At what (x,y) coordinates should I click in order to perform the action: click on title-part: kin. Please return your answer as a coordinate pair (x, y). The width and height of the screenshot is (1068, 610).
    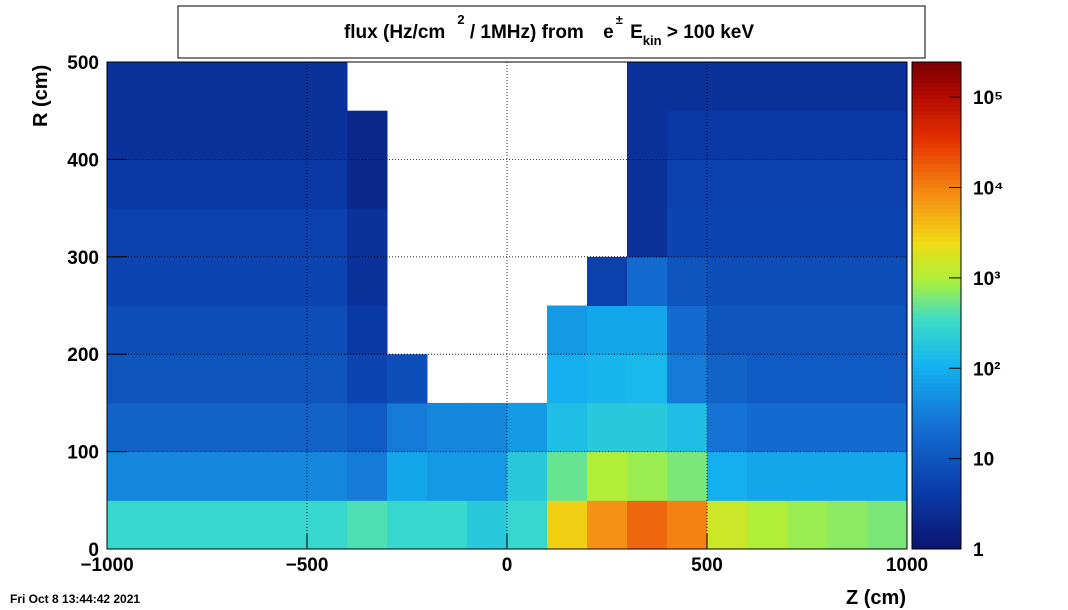
    Looking at the image, I should click on (652, 40).